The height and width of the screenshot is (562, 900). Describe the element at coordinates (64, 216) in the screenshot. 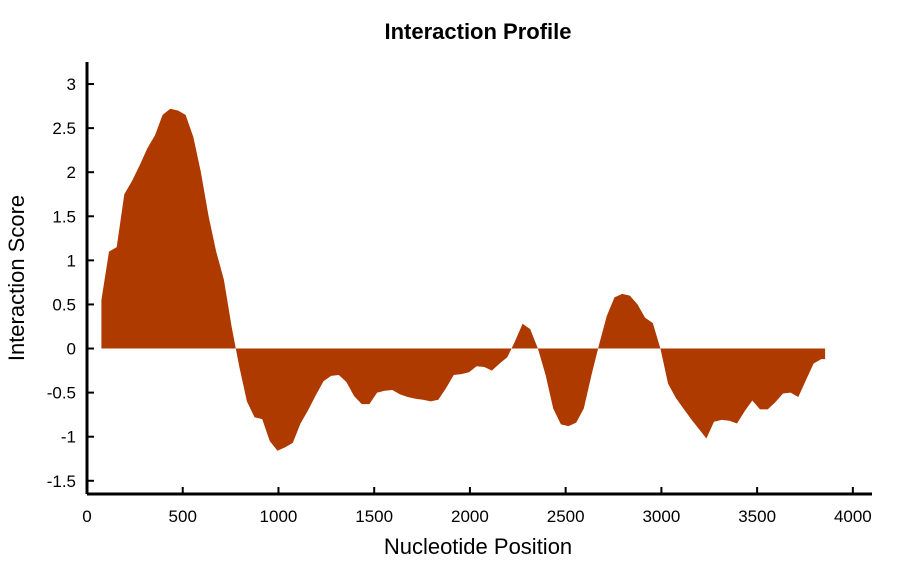

I see `y-tick-label: 1.5` at that location.